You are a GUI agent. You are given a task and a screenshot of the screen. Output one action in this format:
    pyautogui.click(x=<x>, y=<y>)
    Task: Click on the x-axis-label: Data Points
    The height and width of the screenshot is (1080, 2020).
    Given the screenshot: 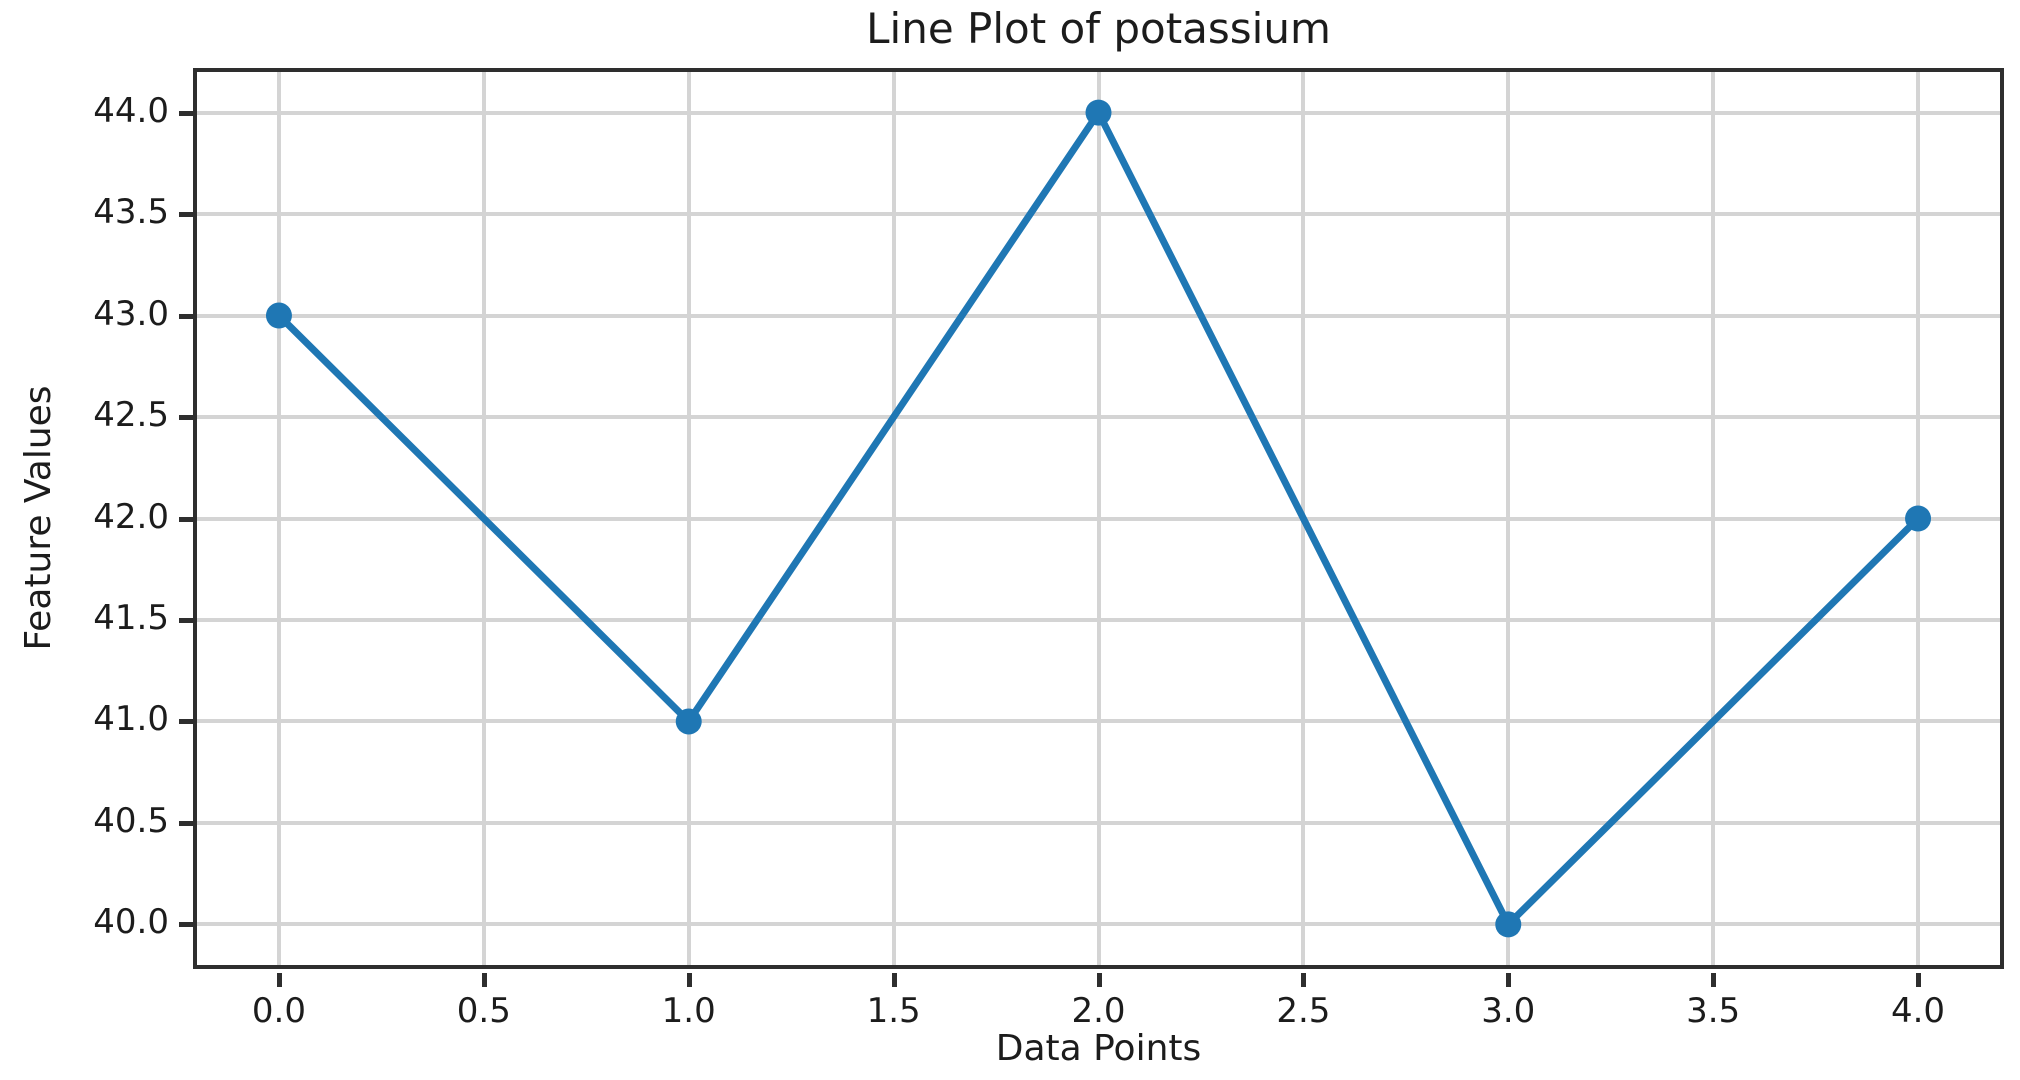 What is the action you would take?
    pyautogui.click(x=1098, y=1048)
    